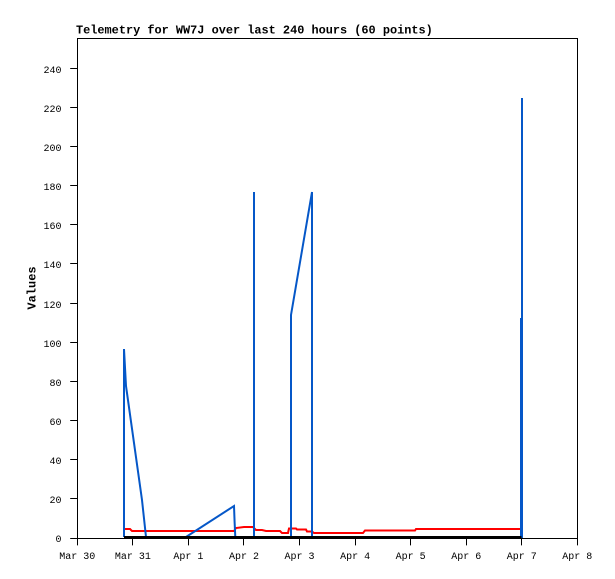 The image size is (615, 579). I want to click on svg-text: Apr 2, so click(244, 557).